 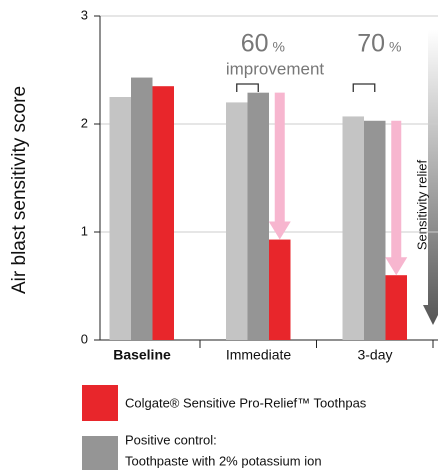 What do you see at coordinates (255, 44) in the screenshot?
I see `annotation-value: 60` at bounding box center [255, 44].